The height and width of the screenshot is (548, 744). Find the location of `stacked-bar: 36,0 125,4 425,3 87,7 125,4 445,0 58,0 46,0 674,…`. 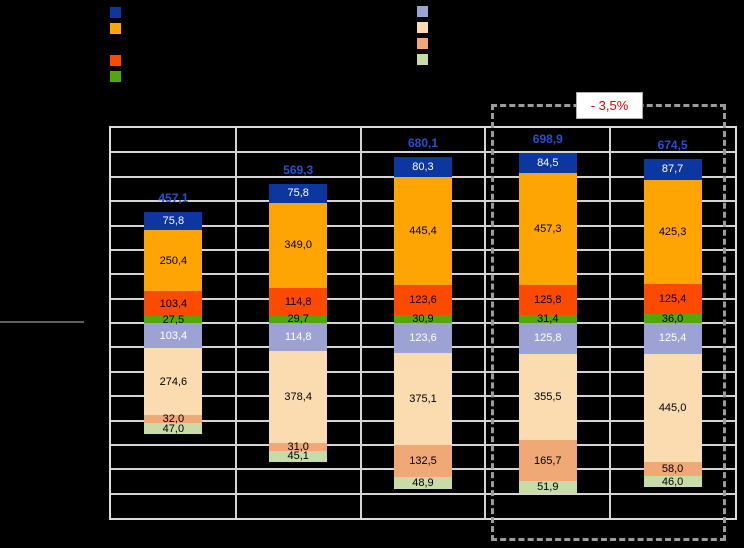

stacked-bar: 36,0 125,4 425,3 87,7 125,4 445,0 58,0 46,0 674,… is located at coordinates (672, 323).